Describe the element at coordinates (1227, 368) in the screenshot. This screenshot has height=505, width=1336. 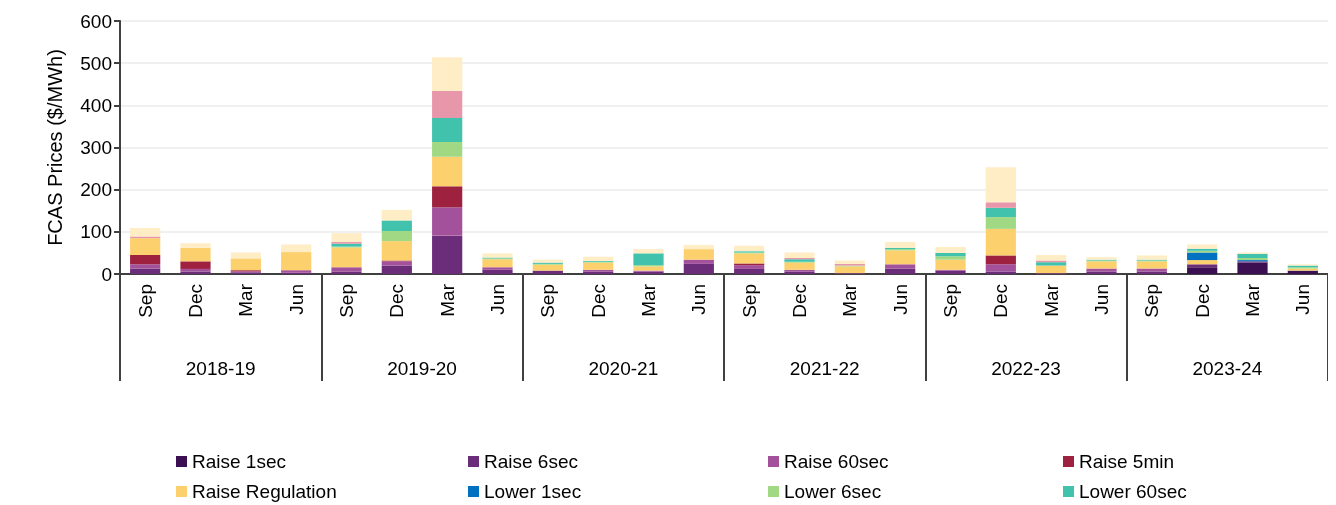
I see `text: 2023-24` at that location.